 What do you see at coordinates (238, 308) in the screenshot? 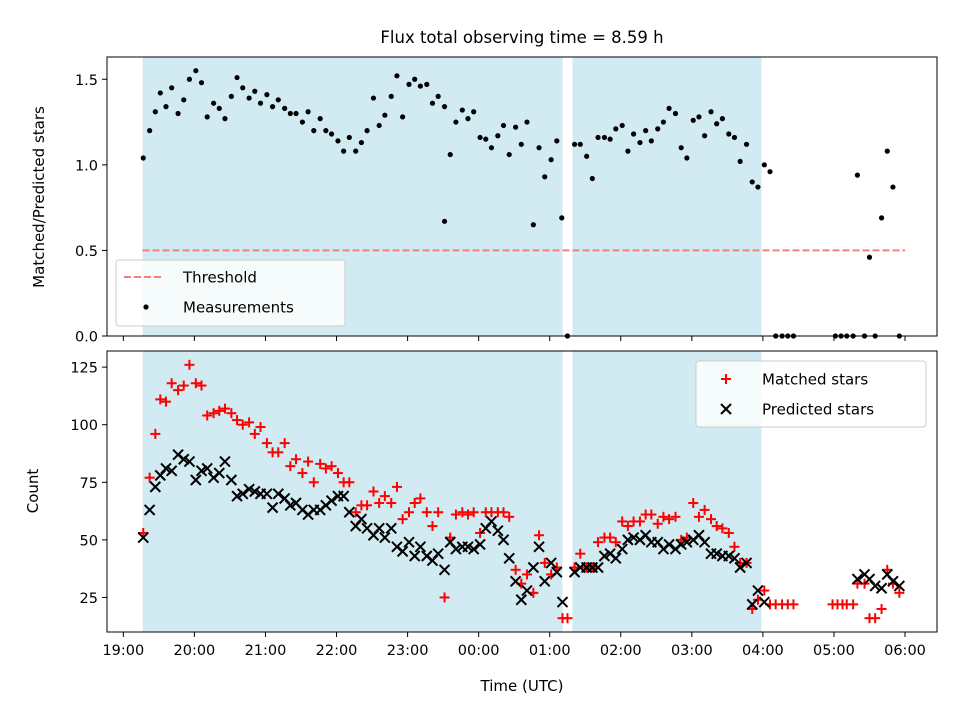
I see `legend-measurement-label: Measurements` at bounding box center [238, 308].